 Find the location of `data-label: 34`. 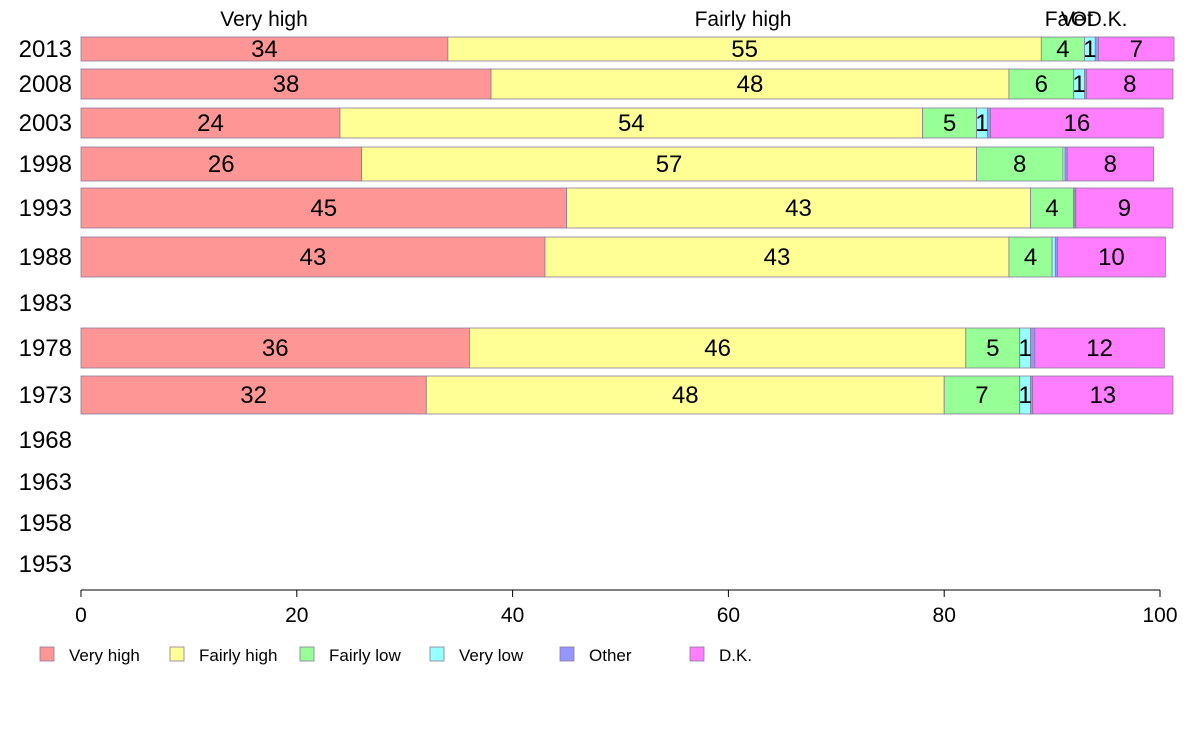

data-label: 34 is located at coordinates (264, 49).